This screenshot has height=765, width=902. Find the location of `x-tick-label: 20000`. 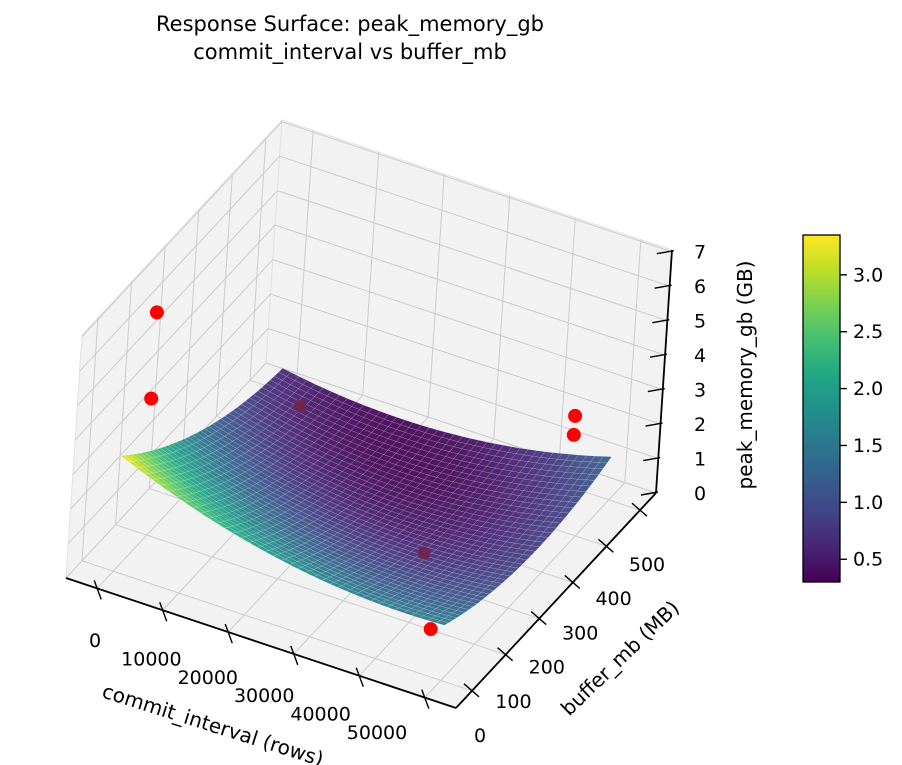

x-tick-label: 20000 is located at coordinates (208, 678).